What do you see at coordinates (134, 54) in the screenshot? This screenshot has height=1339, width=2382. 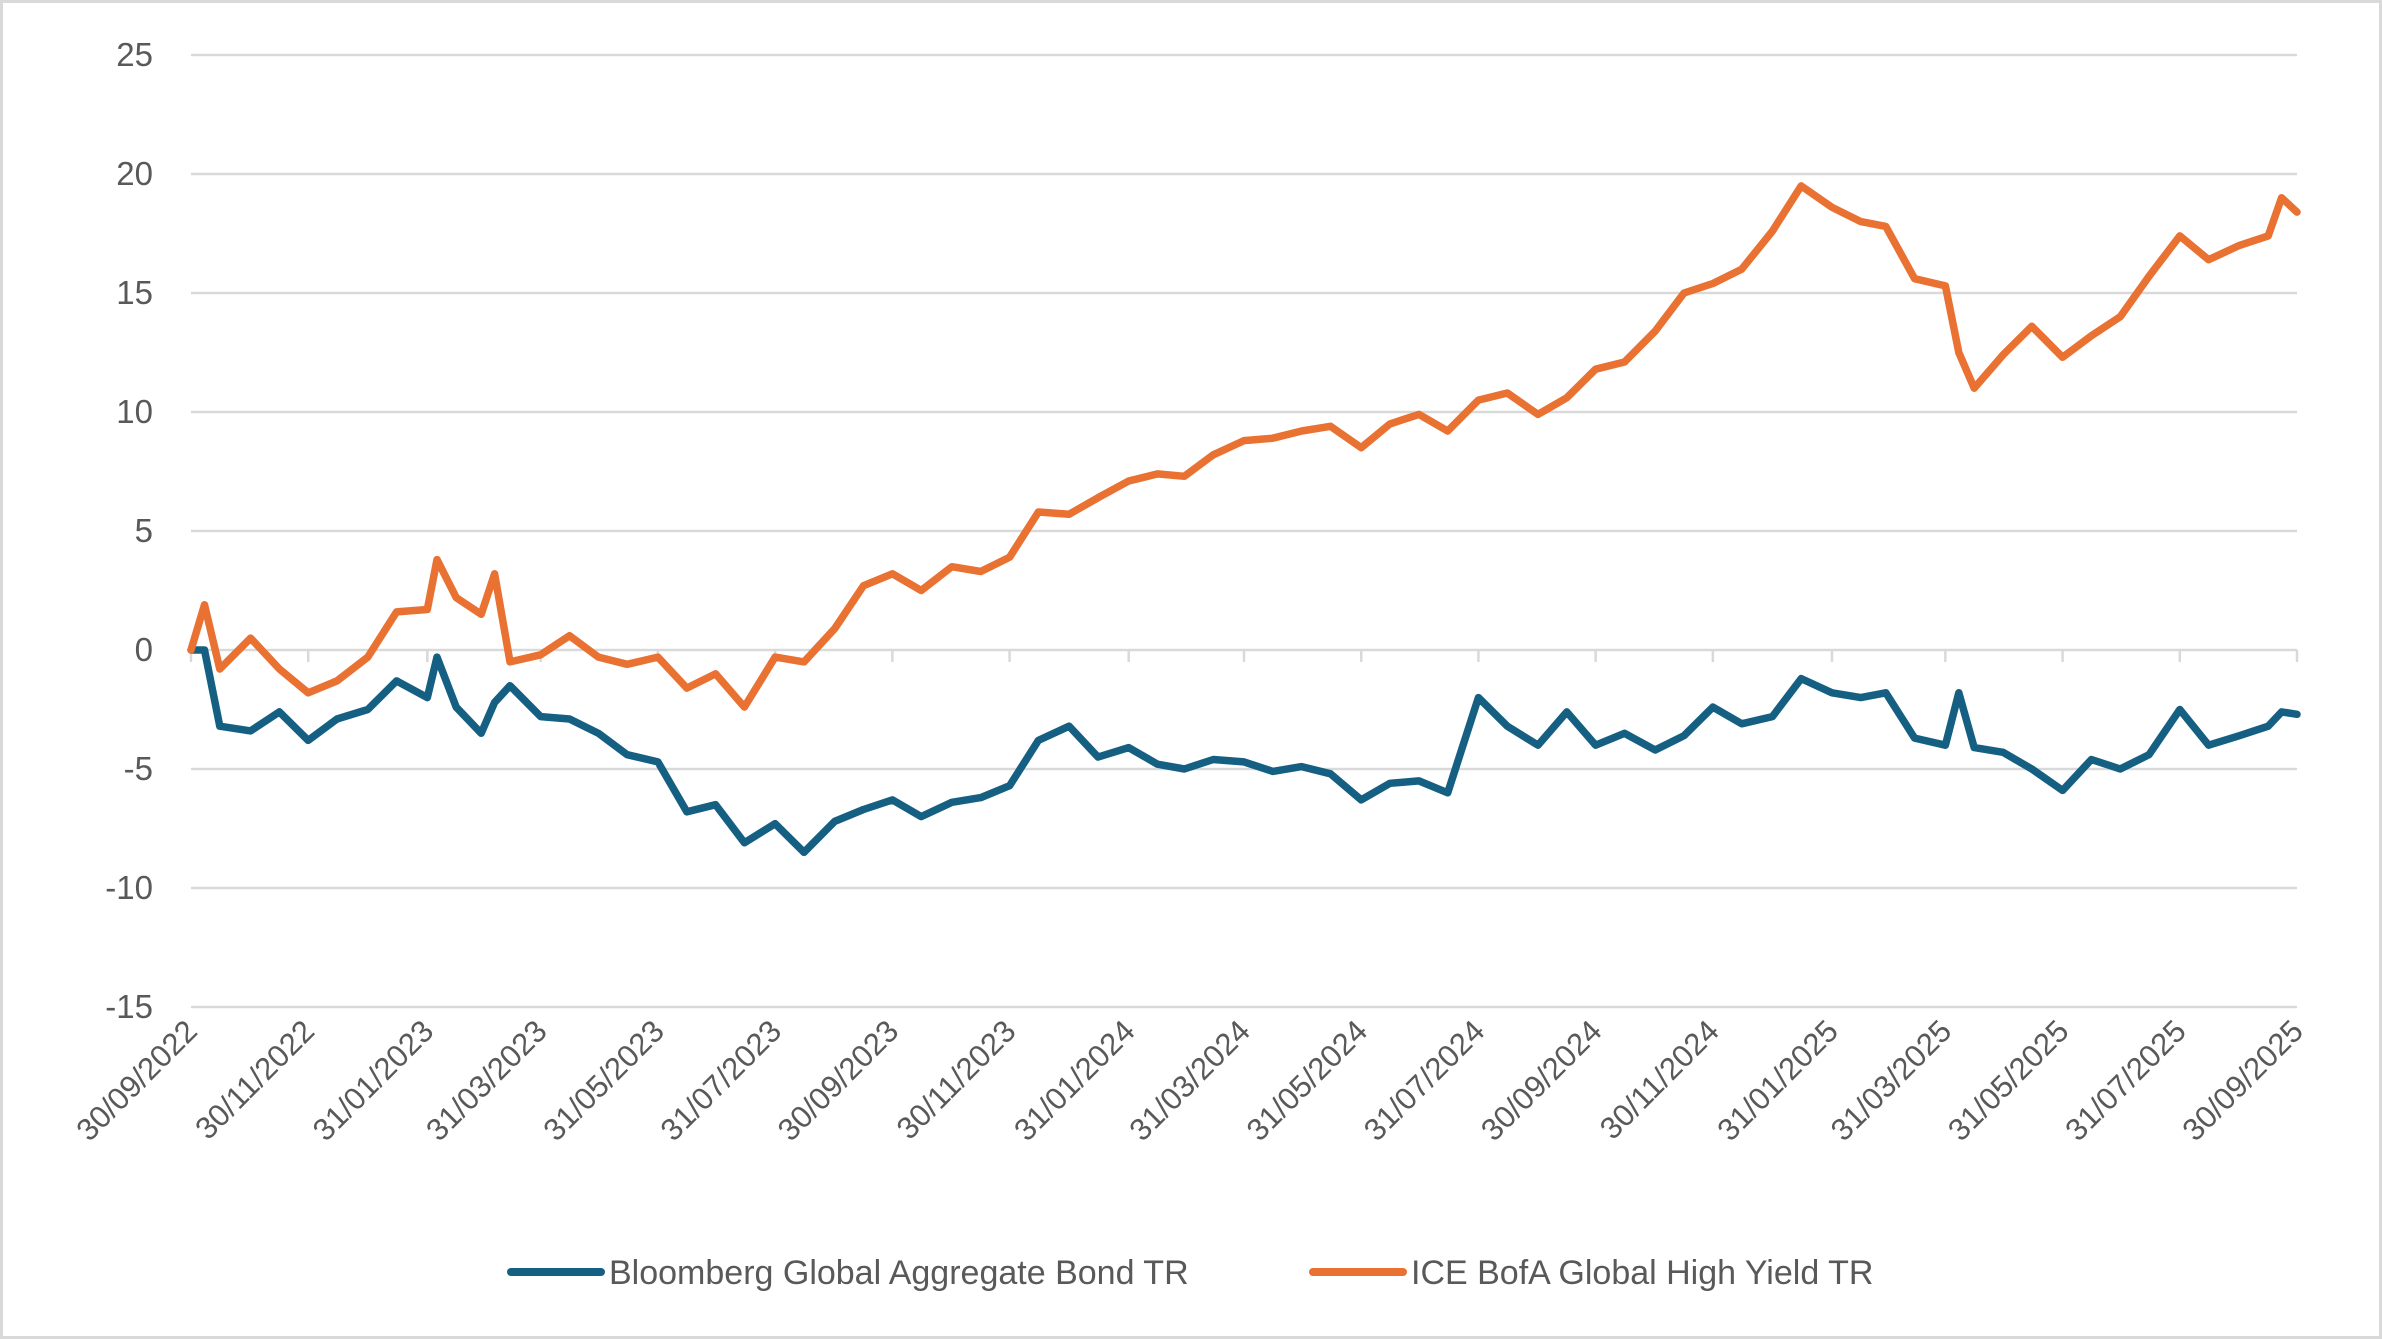 I see `y-tick-label: 25` at bounding box center [134, 54].